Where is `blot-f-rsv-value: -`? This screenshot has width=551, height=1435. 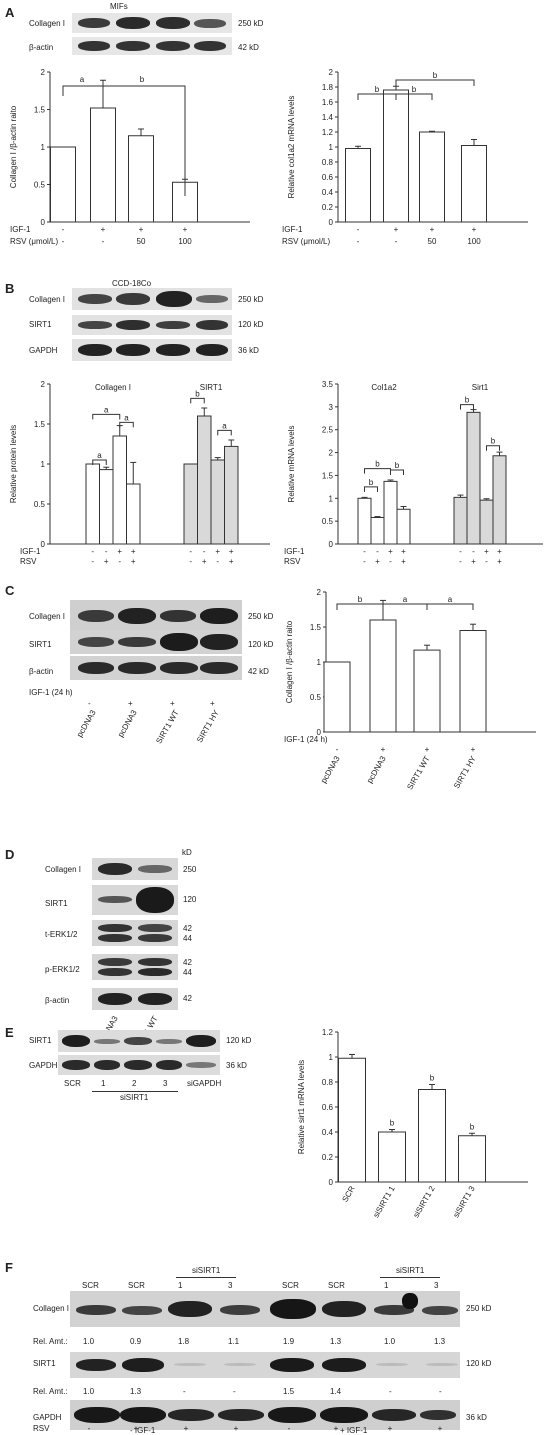
blot-f-rsv-value: - is located at coordinates (289, 1428).